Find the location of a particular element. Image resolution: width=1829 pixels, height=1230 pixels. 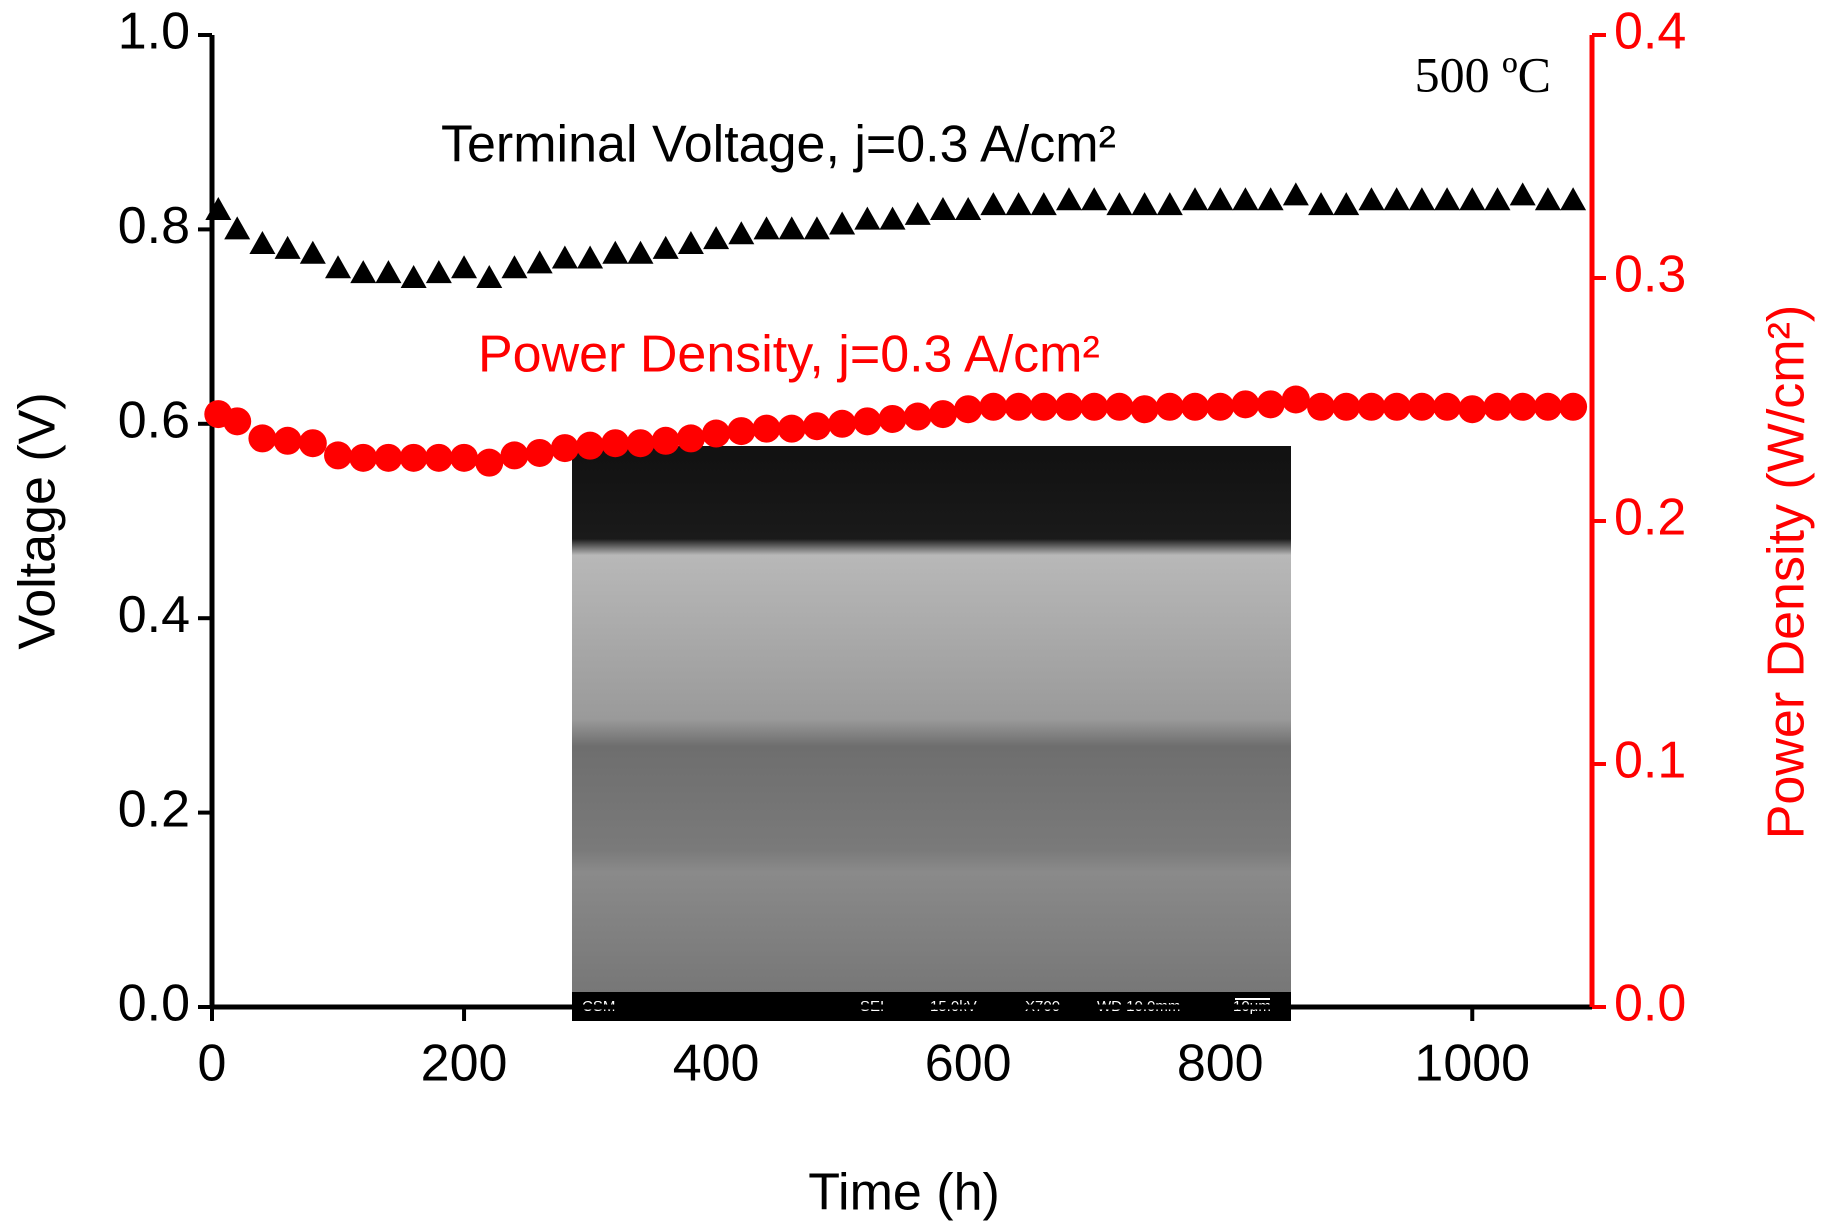

annotation: 500 ºC is located at coordinates (1483, 74).